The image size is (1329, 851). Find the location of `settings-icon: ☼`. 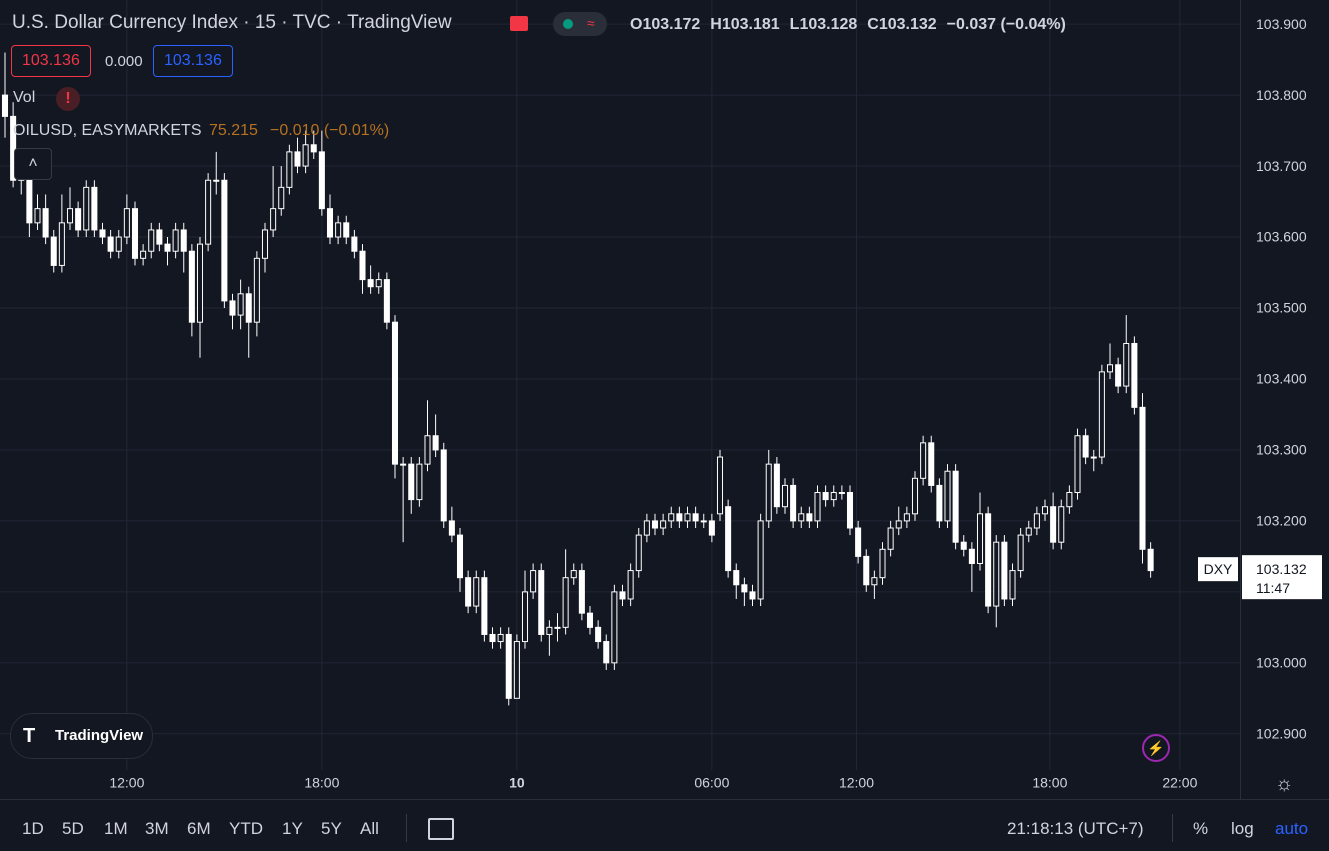

settings-icon: ☼ is located at coordinates (1284, 784).